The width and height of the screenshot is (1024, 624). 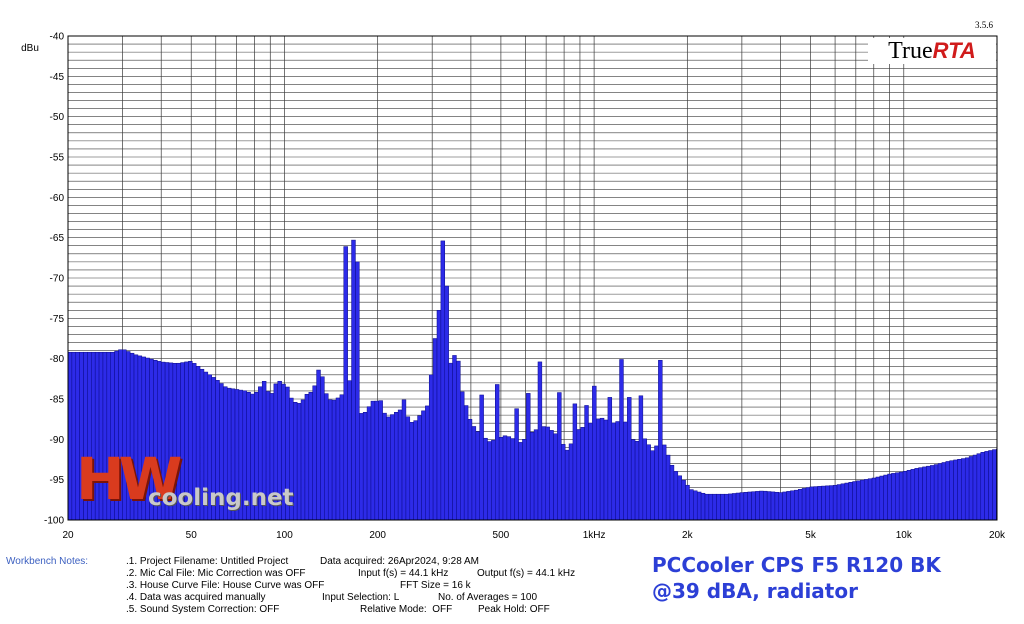 What do you see at coordinates (192, 535) in the screenshot?
I see `x-tick-label: 50` at bounding box center [192, 535].